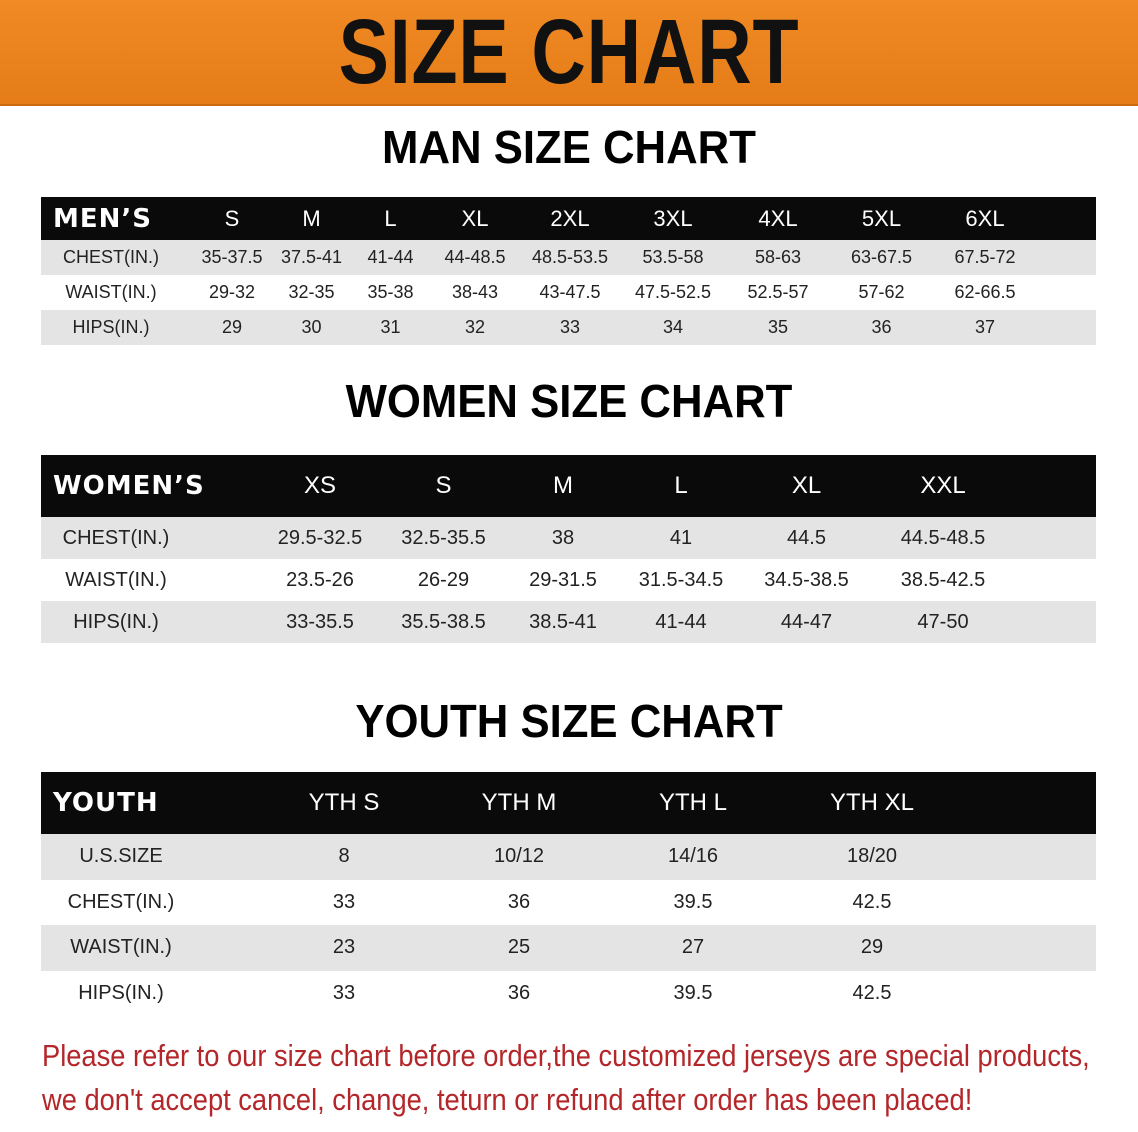 Image resolution: width=1138 pixels, height=1132 pixels. Describe the element at coordinates (985, 218) in the screenshot. I see `size-column-header: 6XL` at that location.